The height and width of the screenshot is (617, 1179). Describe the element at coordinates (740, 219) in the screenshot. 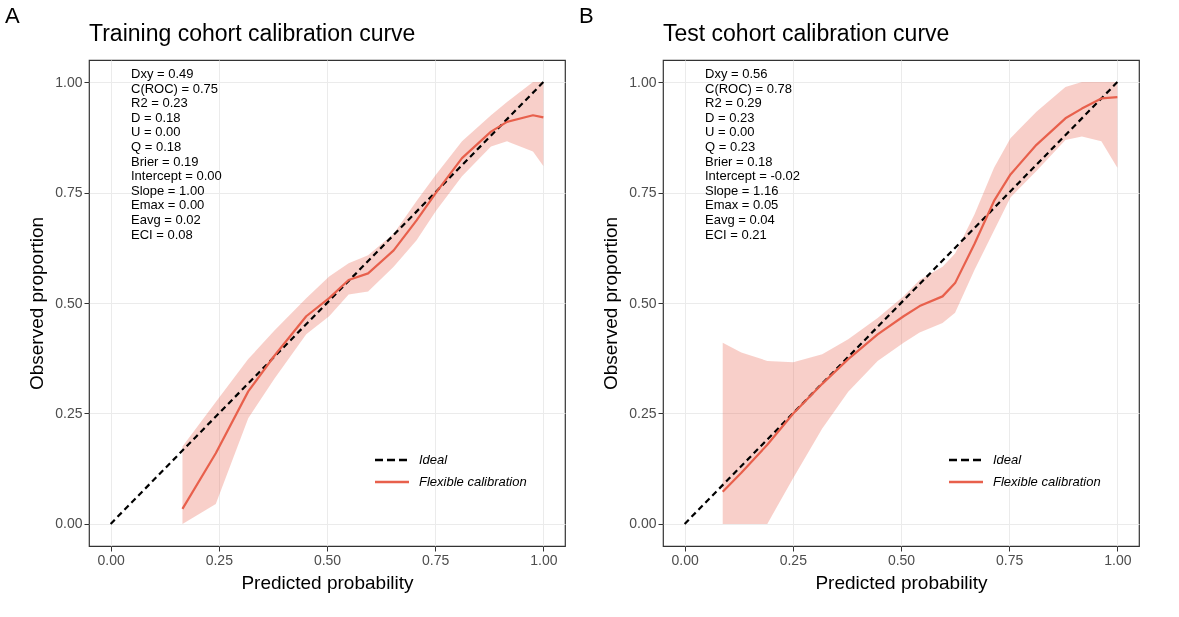

I see `annotation: Eavg = 0.04` at that location.